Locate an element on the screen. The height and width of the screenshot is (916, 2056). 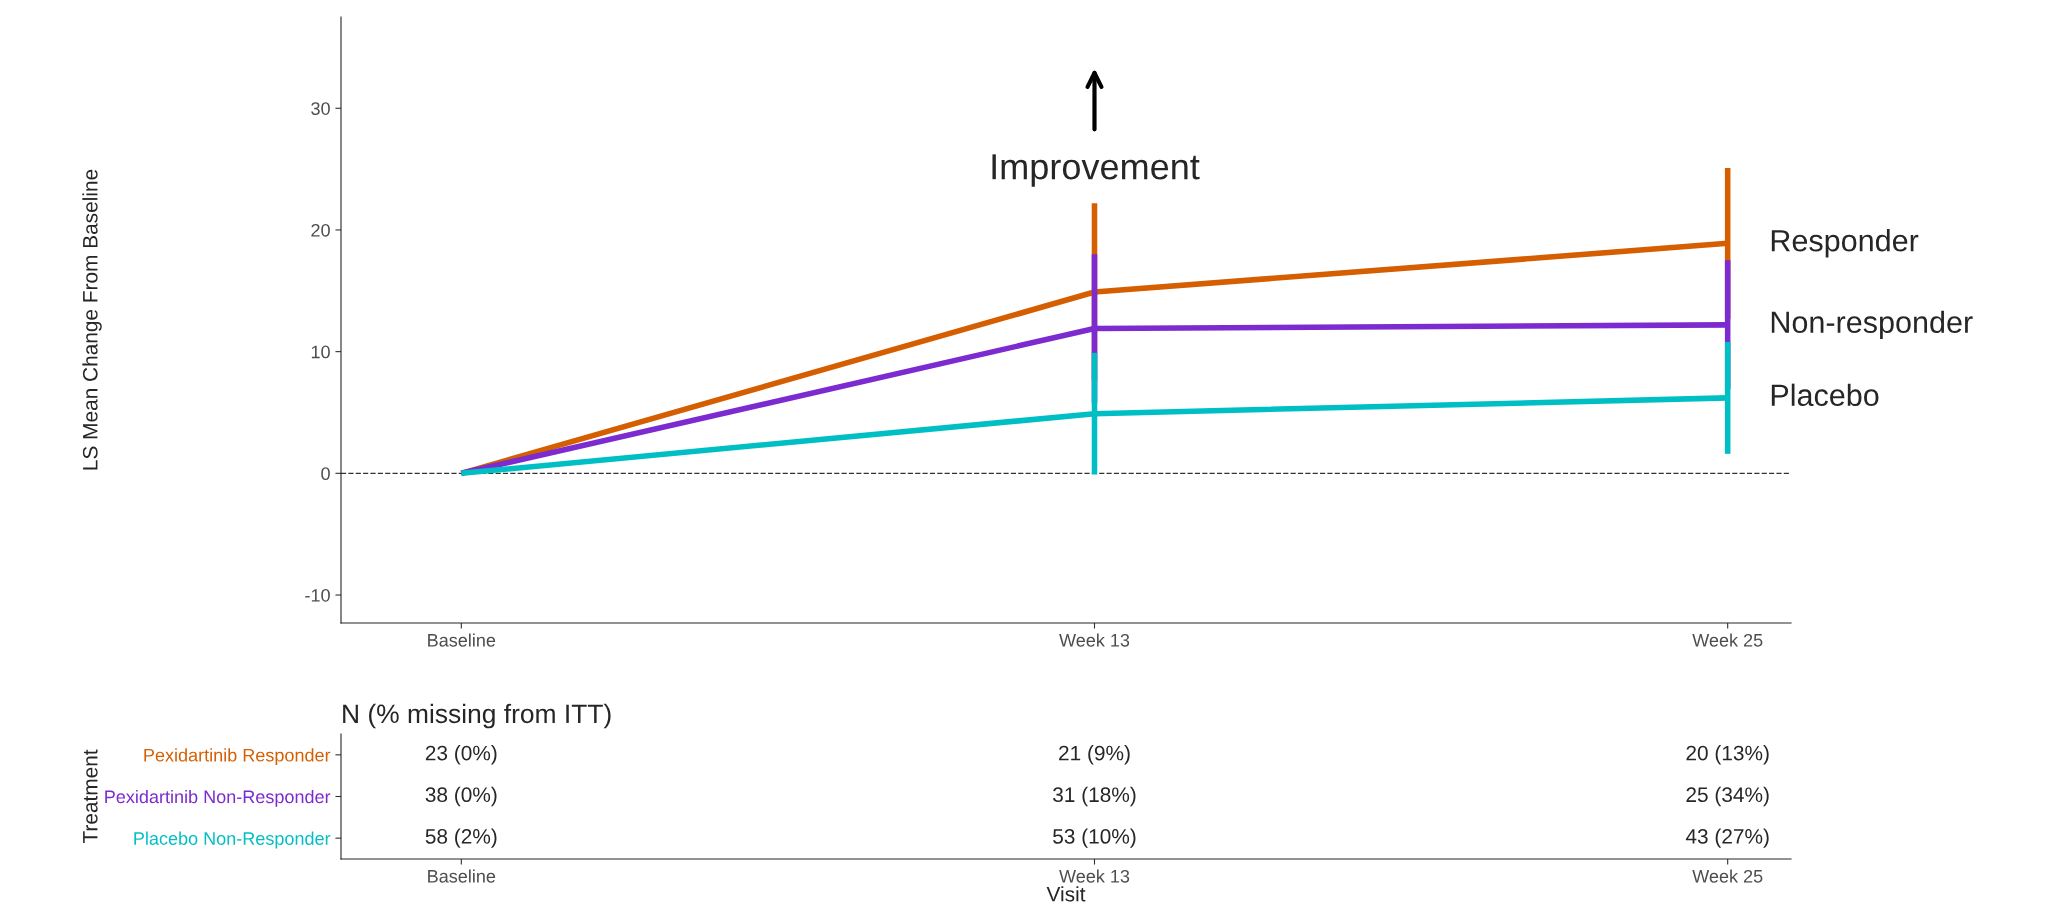
text: N (% missing from ITT) is located at coordinates (477, 716).